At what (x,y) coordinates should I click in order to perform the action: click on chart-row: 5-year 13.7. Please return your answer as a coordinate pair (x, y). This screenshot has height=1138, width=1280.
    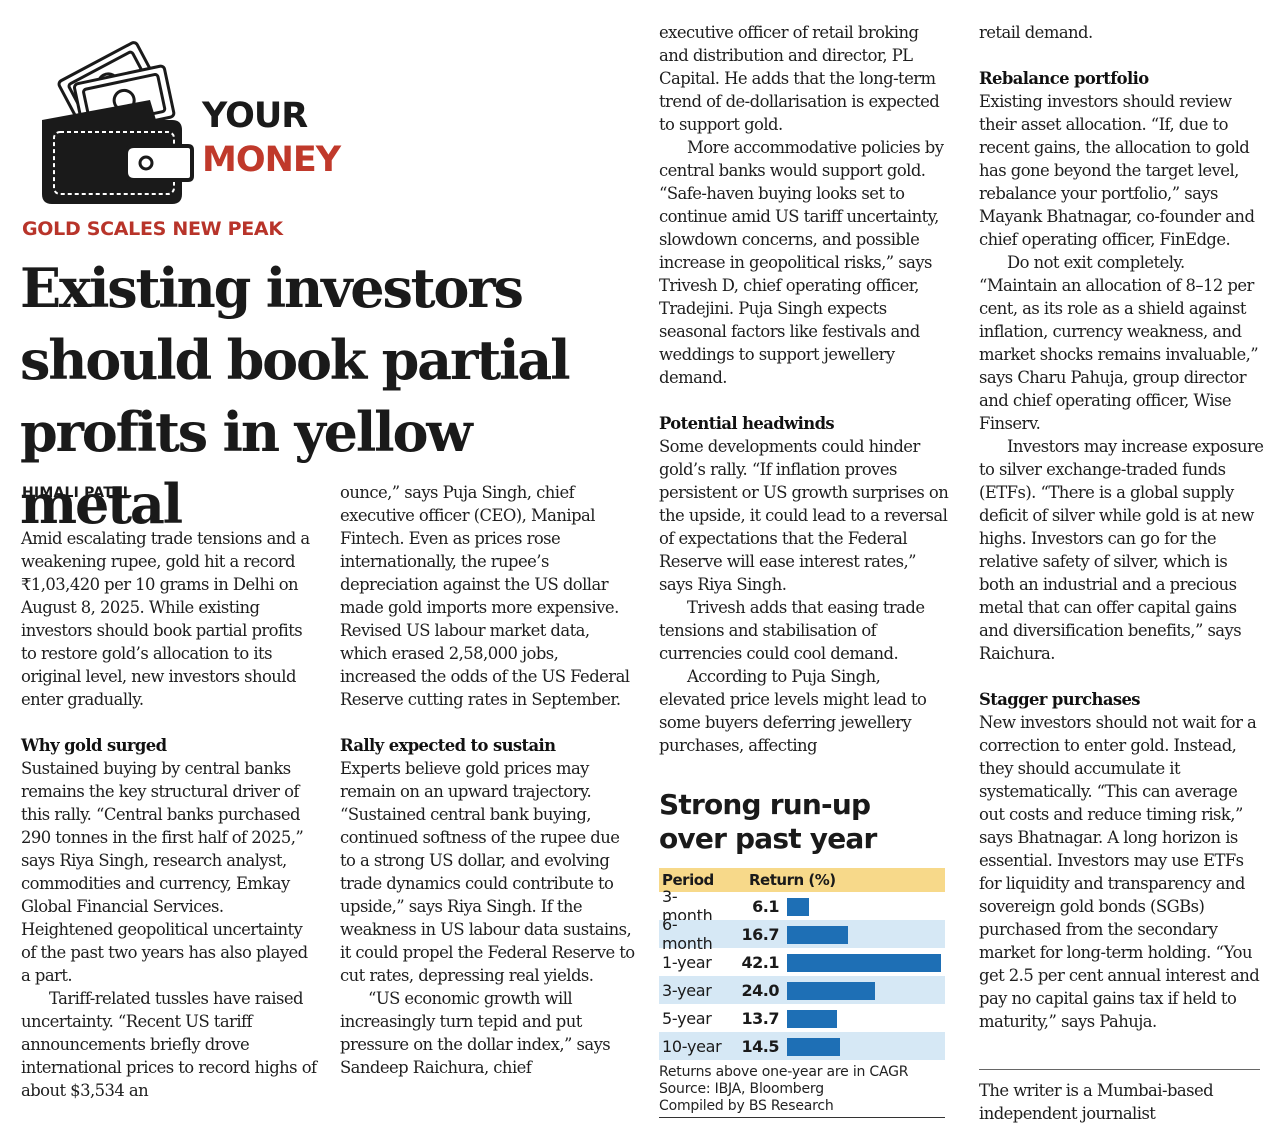
    Looking at the image, I should click on (802, 1018).